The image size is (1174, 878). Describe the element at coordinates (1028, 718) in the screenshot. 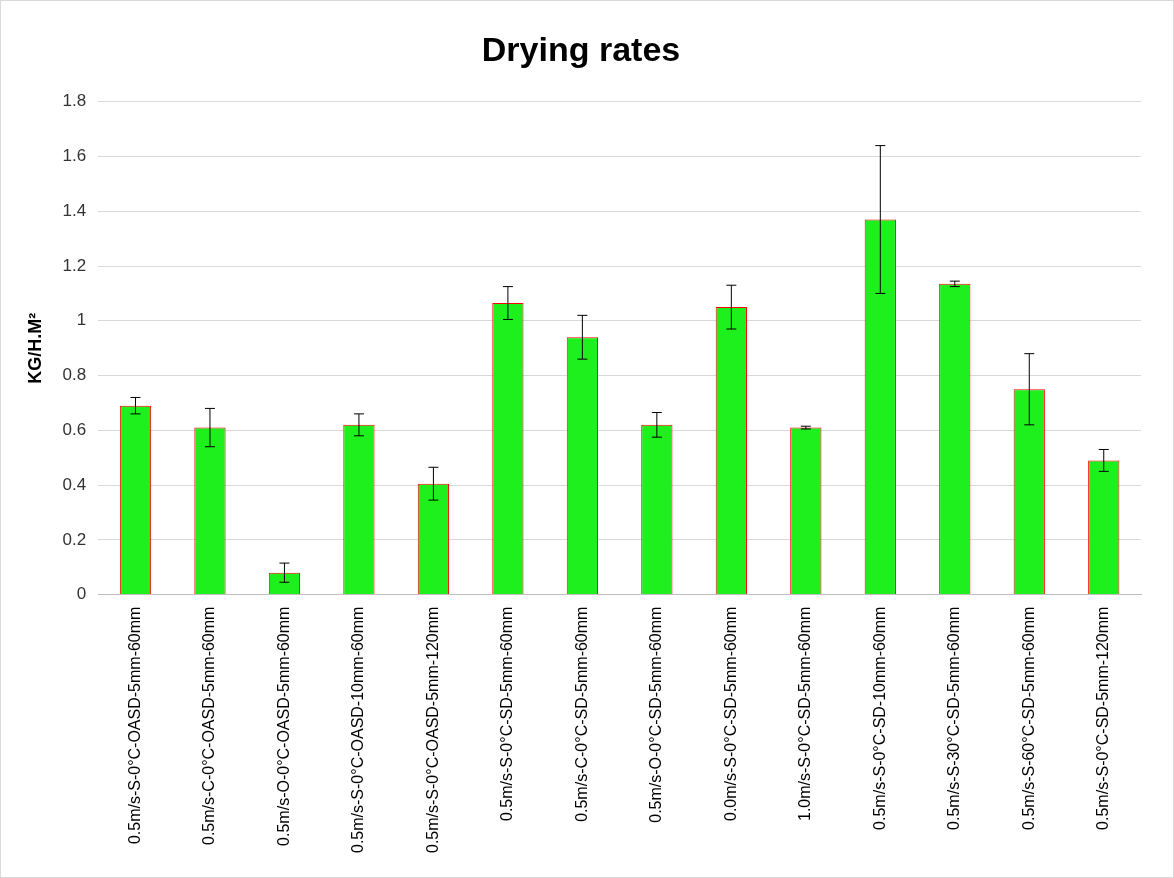

I see `x-tick-label: 0.5m/s-S-60°C-SD-5mm-60mm` at that location.